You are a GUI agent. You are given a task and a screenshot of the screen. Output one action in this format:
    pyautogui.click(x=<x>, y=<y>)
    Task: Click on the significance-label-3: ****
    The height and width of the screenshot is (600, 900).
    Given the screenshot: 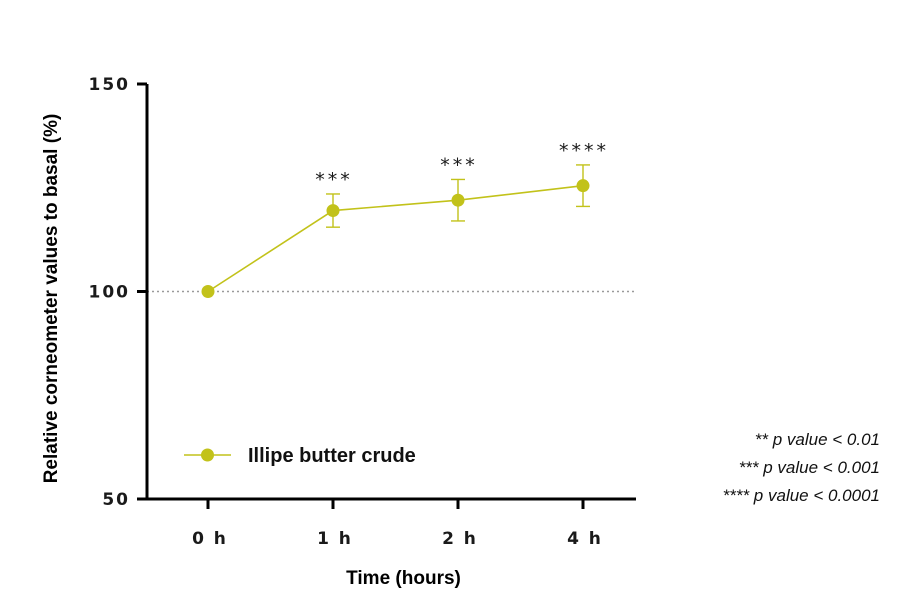 What is the action you would take?
    pyautogui.click(x=584, y=151)
    